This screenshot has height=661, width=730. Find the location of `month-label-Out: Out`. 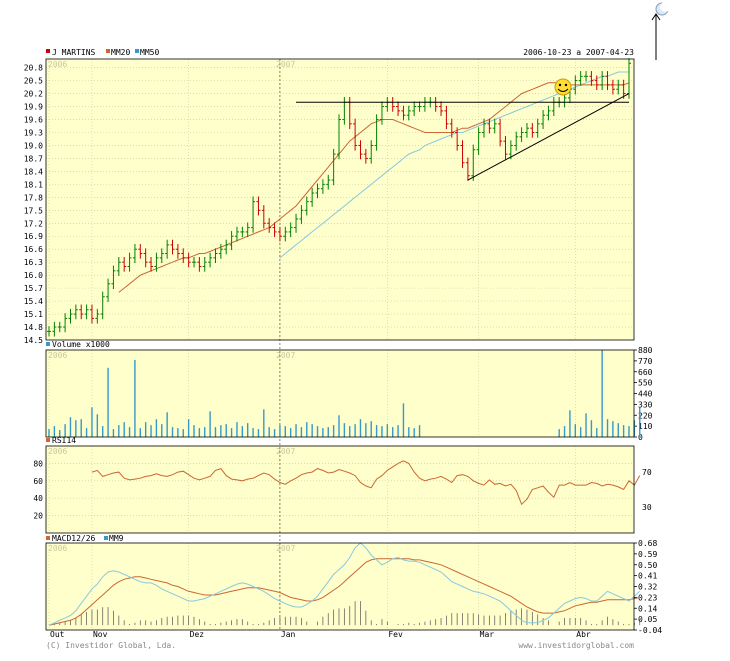

month-label-Out: Out is located at coordinates (57, 634).